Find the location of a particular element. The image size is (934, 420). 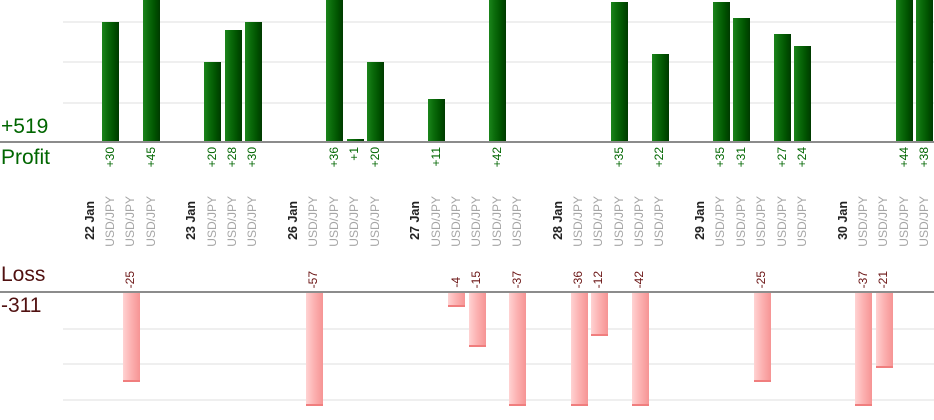

loss-baseline is located at coordinates (467, 292).